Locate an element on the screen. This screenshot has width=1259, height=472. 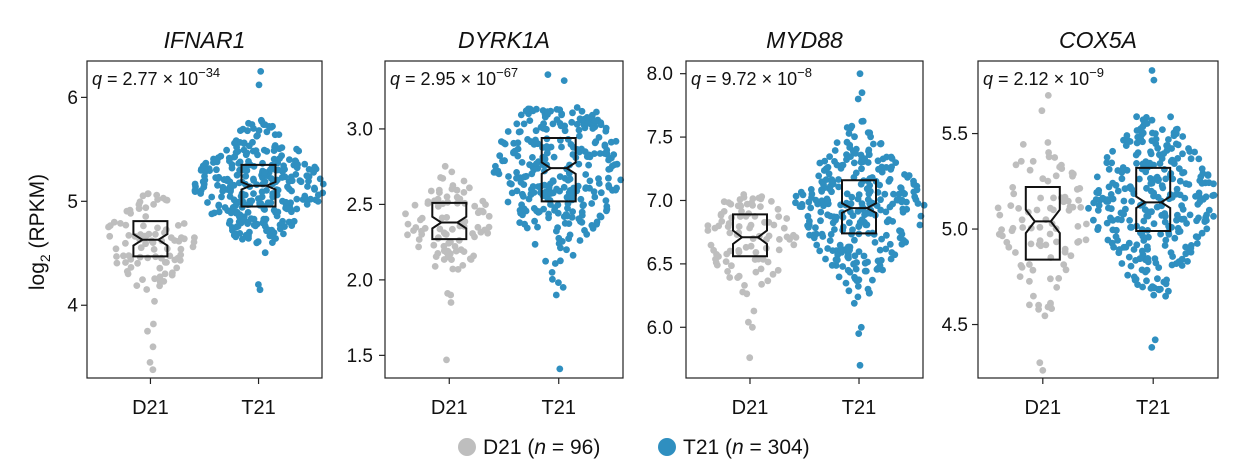
y-axis-label-main: log is located at coordinates (37, 276).